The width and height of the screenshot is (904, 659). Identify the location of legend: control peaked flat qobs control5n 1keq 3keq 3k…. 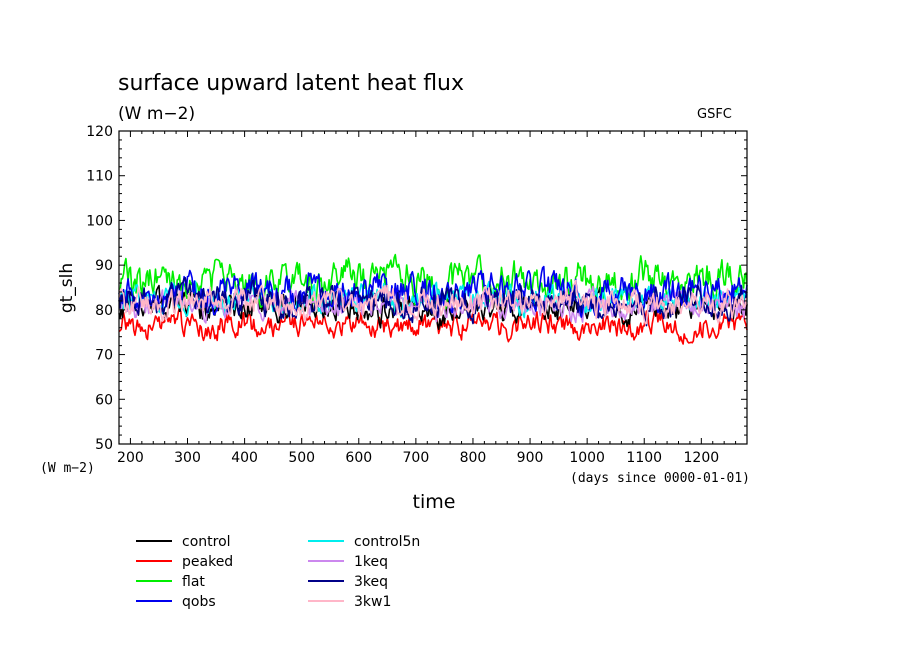
(278, 572).